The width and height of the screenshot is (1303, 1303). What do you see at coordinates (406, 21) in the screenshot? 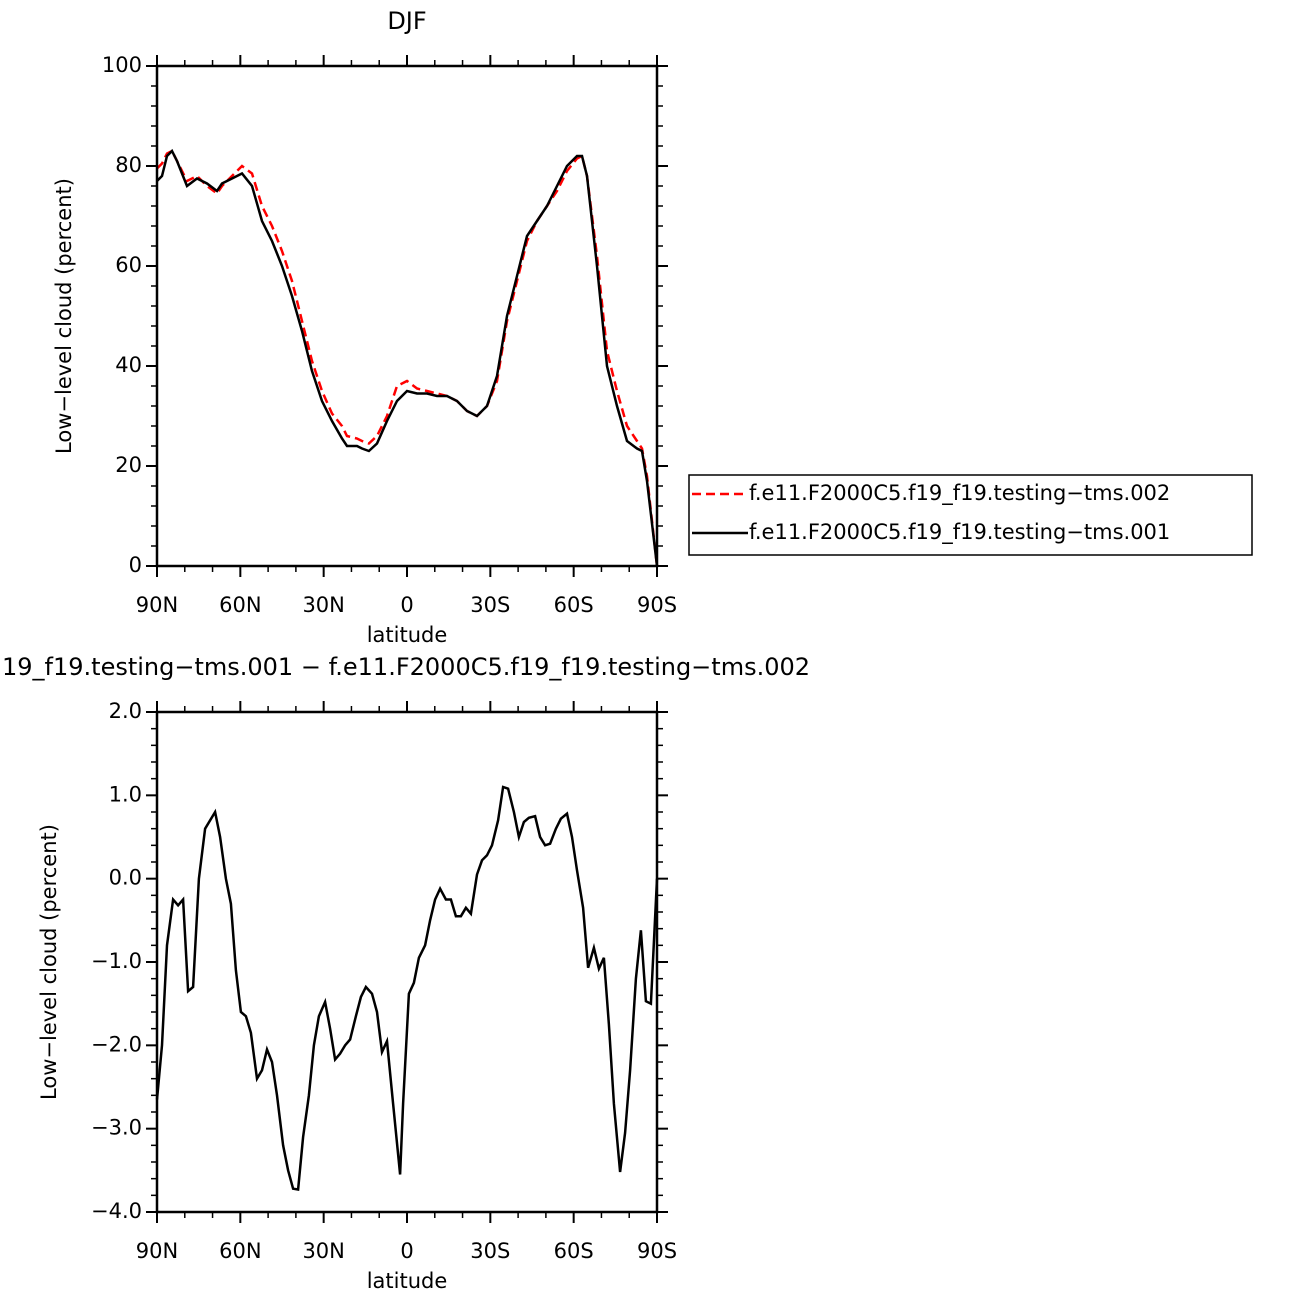
I see `chart-title: DJF` at bounding box center [406, 21].